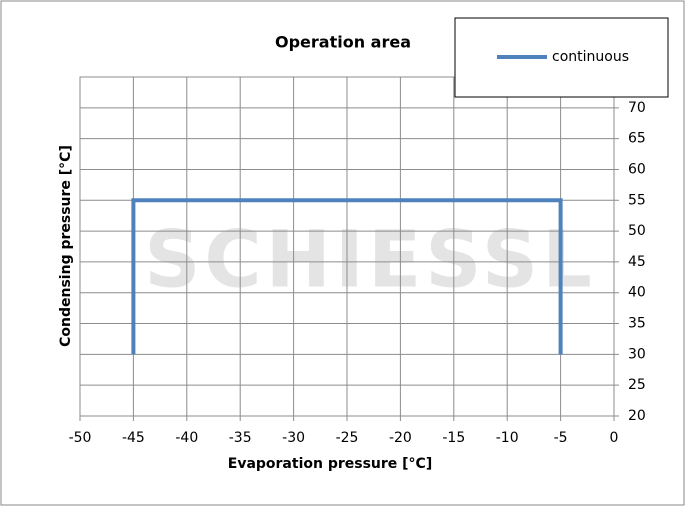  I want to click on x-tick-label: -30, so click(293, 438).